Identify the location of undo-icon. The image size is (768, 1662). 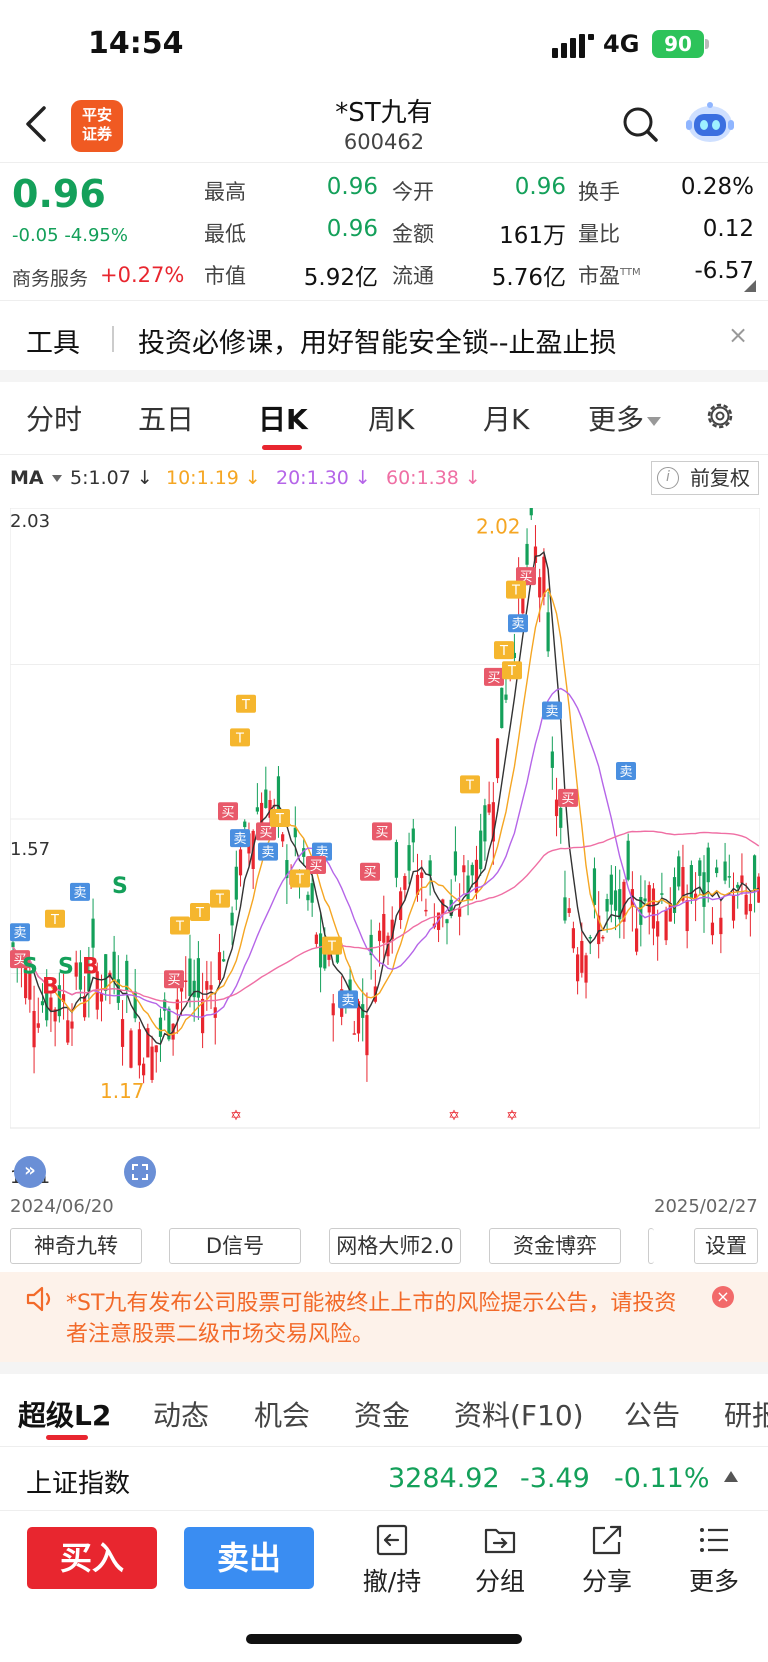
(392, 1540).